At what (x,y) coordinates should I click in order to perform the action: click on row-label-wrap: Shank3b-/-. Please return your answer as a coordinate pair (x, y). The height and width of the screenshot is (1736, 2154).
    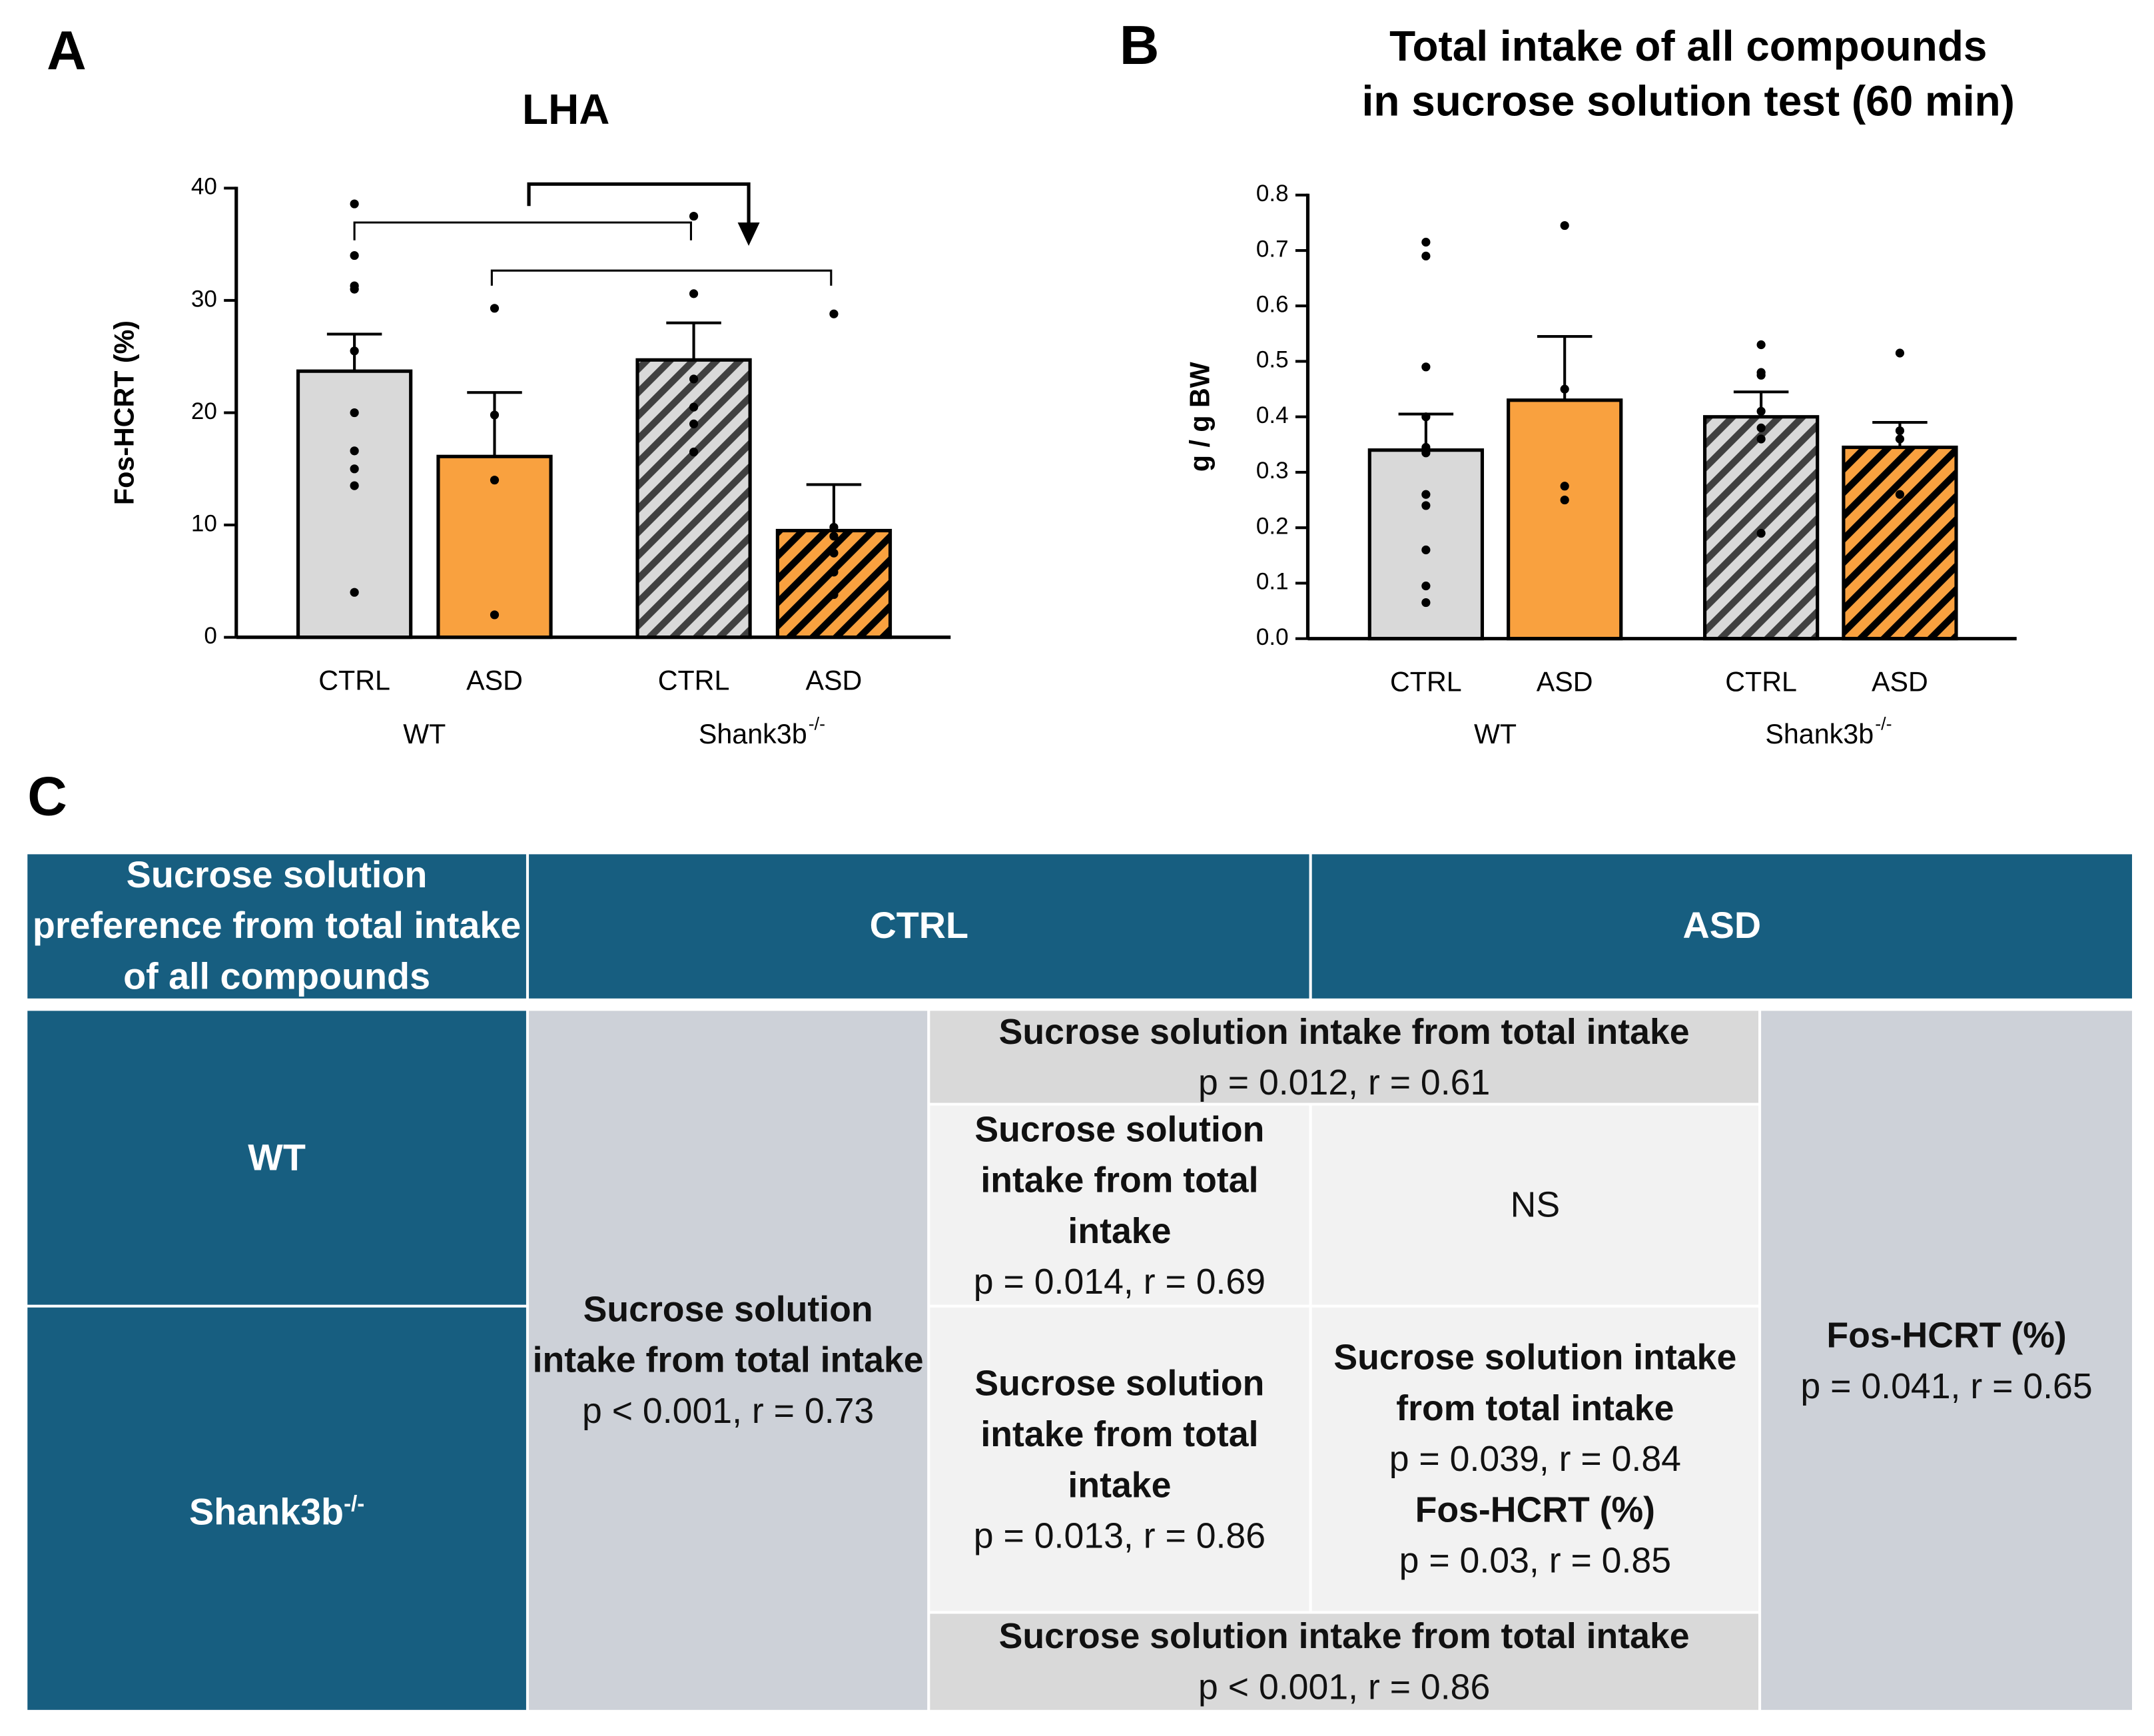
    Looking at the image, I should click on (276, 1508).